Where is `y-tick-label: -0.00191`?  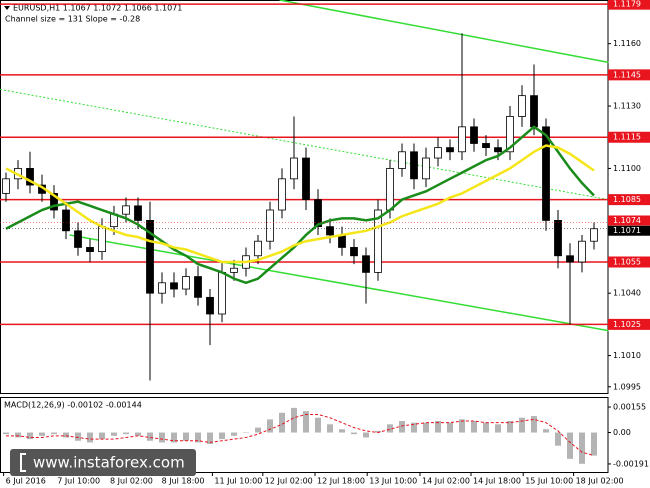 y-tick-label: -0.00191 is located at coordinates (631, 463).